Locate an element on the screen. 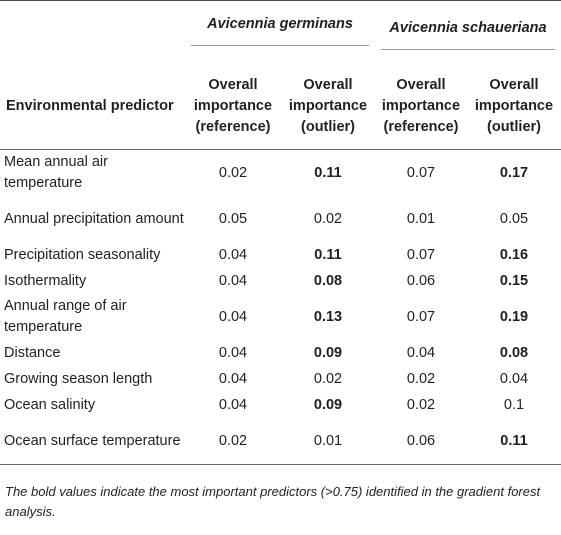  importance-value: 0.16 is located at coordinates (514, 254).